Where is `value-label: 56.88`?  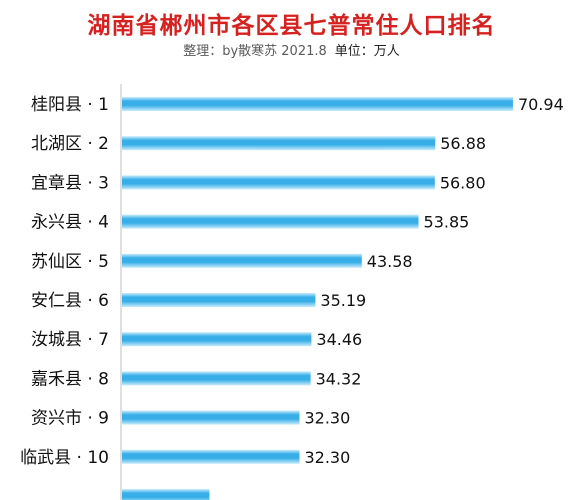
value-label: 56.88 is located at coordinates (463, 143).